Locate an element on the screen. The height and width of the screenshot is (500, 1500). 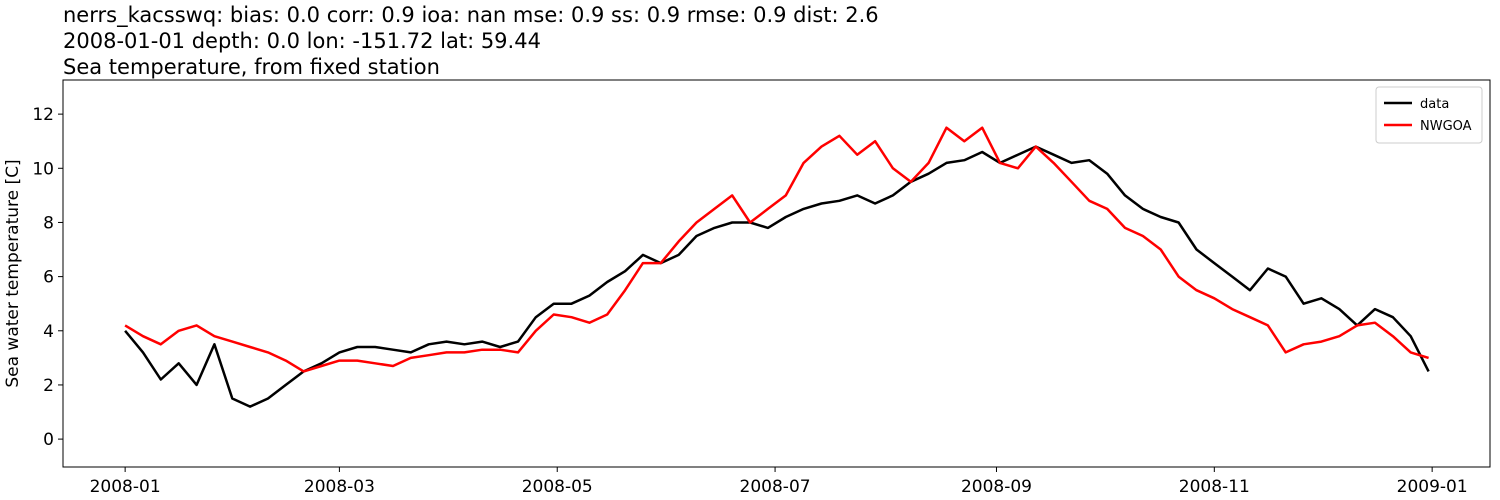
legend-label: NWGOA is located at coordinates (1446, 126).